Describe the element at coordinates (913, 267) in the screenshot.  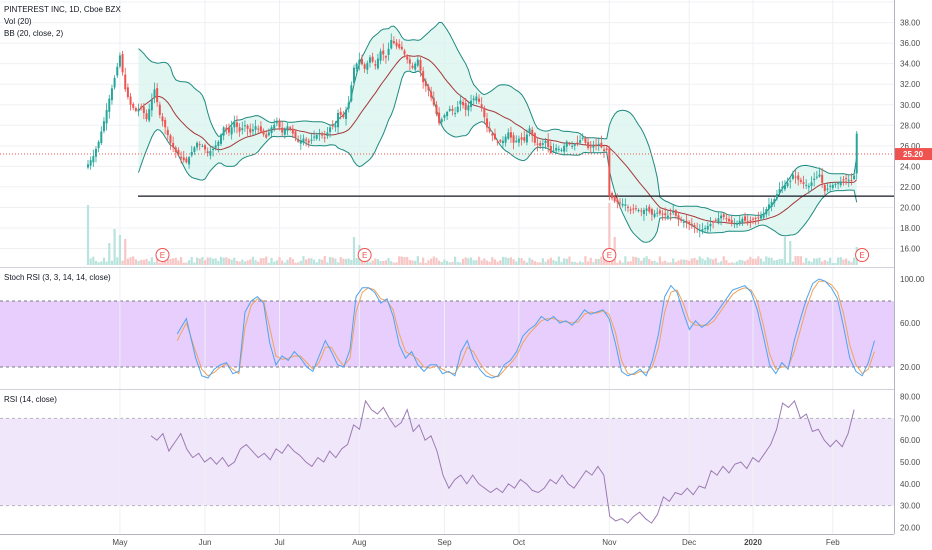
I see `price-scale` at that location.